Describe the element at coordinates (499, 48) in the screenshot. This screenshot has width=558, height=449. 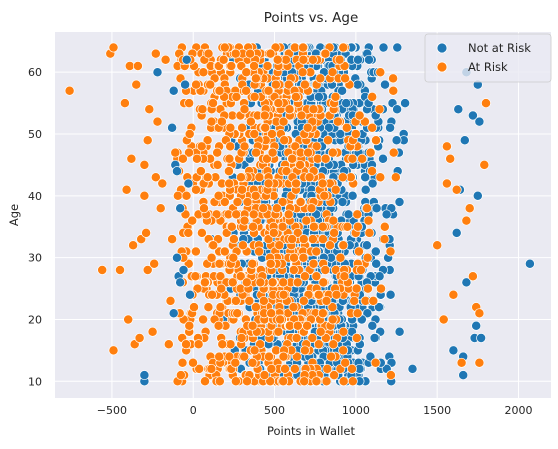
I see `legend-label-not-at-risk: Not at Risk` at that location.